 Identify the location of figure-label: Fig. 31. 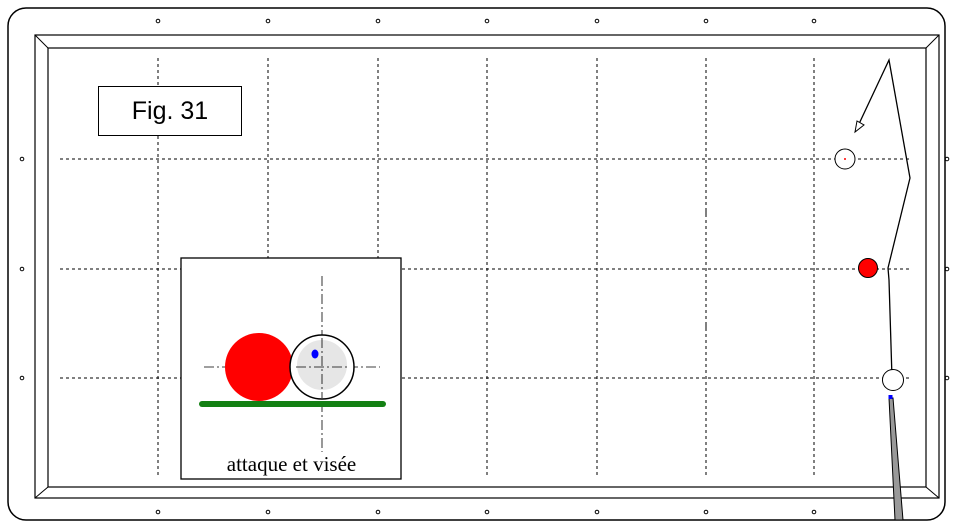
(170, 111).